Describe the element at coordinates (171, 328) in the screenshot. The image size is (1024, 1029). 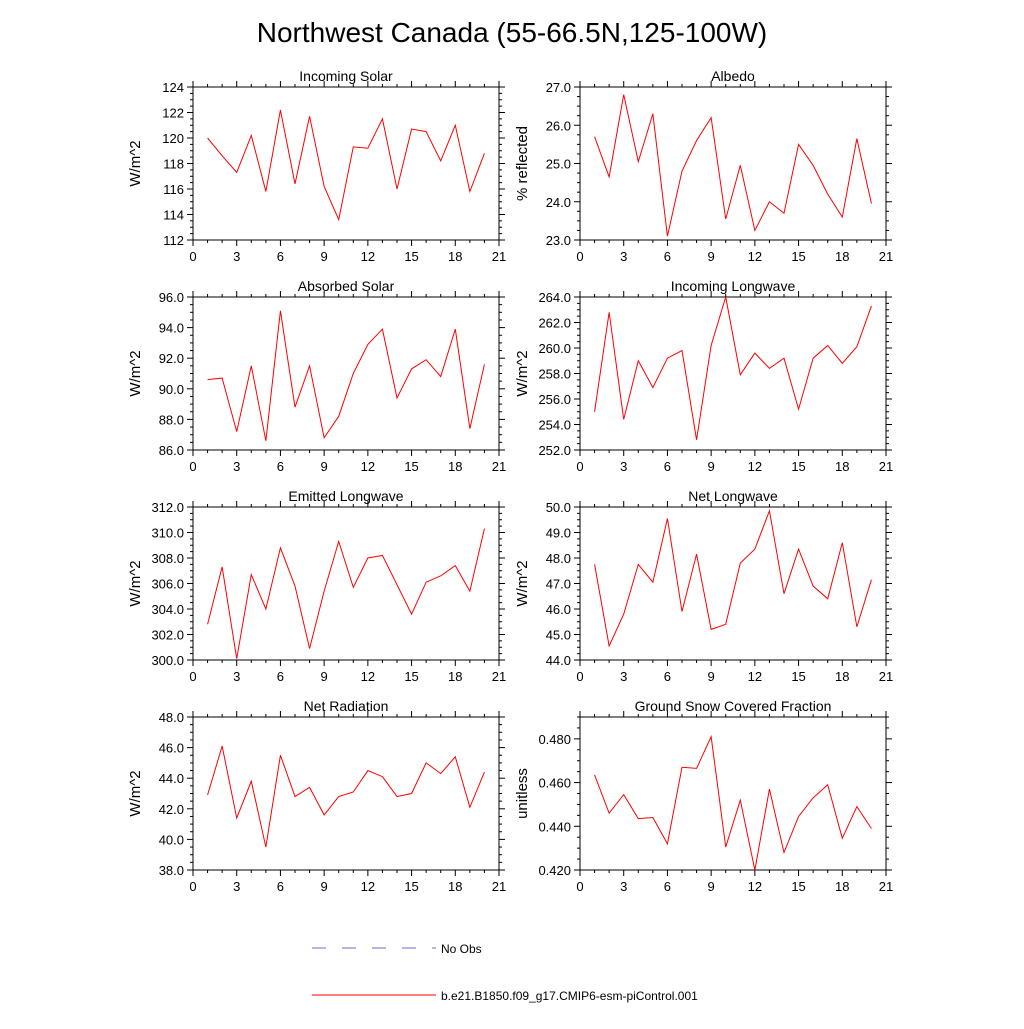
I see `y-tick-label: 94.0` at that location.